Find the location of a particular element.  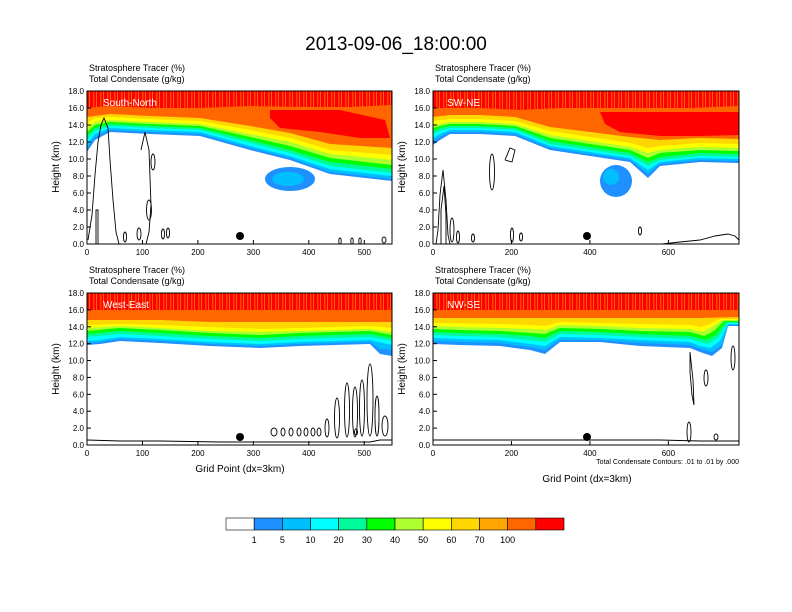

colorbar-labels: 1 5 10 20 30 40 50 60 70 100 is located at coordinates (384, 540).